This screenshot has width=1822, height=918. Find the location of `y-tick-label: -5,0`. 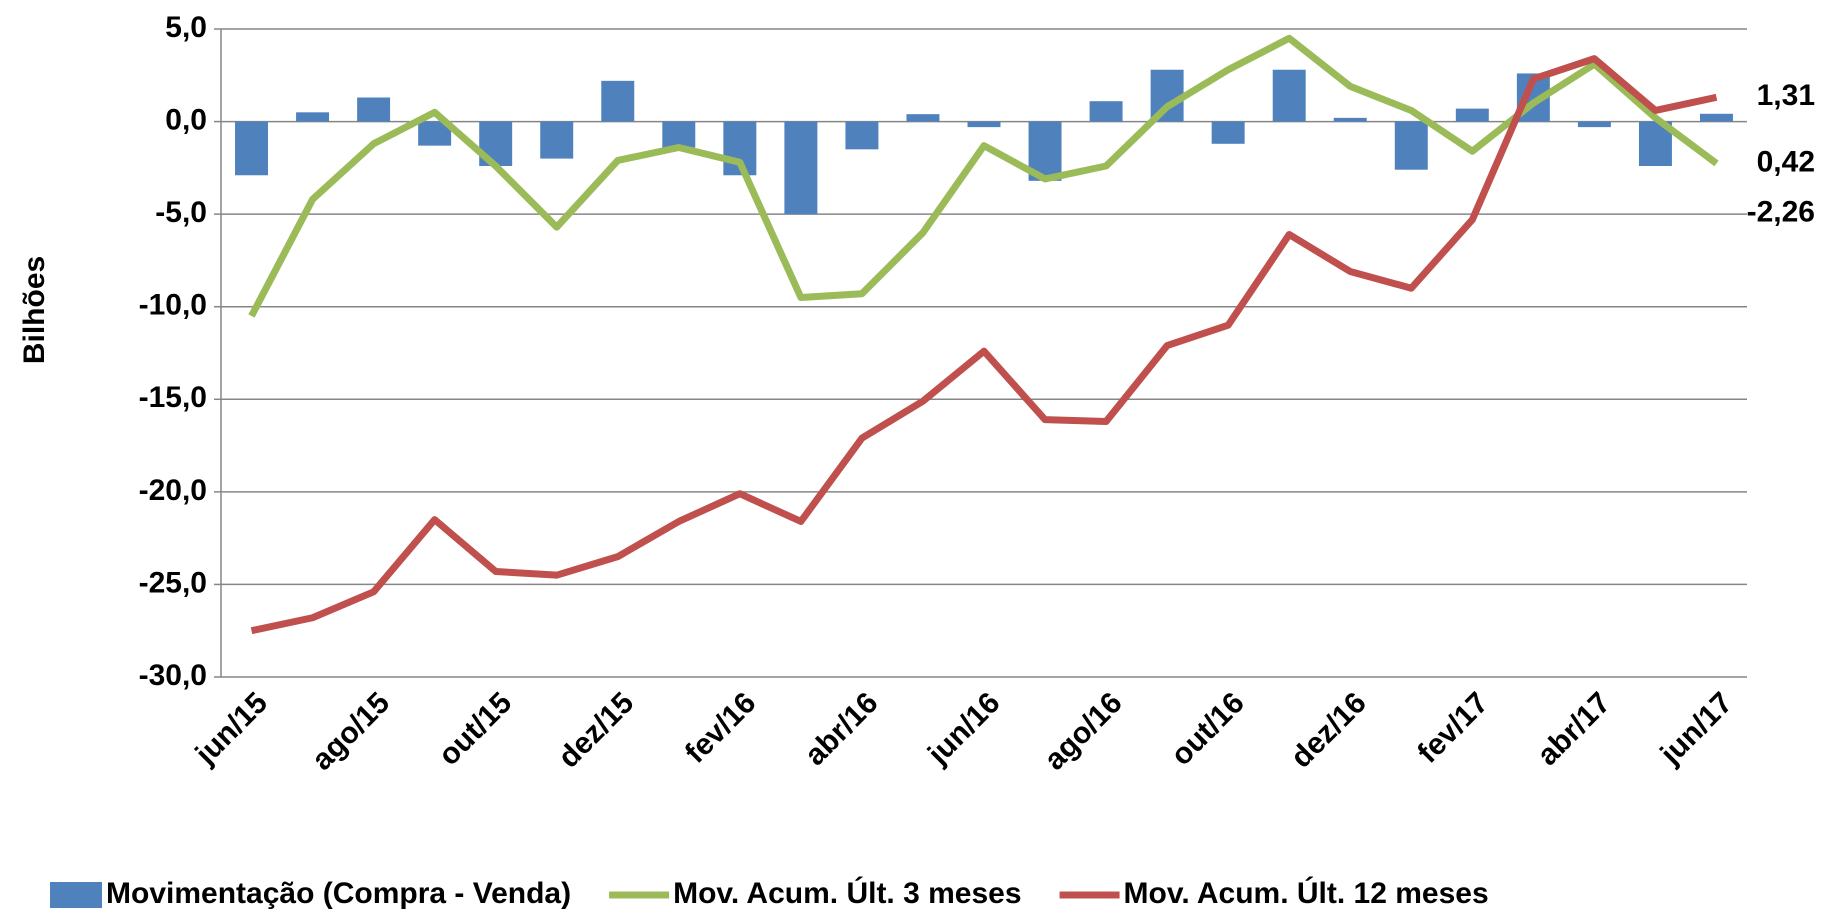

y-tick-label: -5,0 is located at coordinates (181, 212).